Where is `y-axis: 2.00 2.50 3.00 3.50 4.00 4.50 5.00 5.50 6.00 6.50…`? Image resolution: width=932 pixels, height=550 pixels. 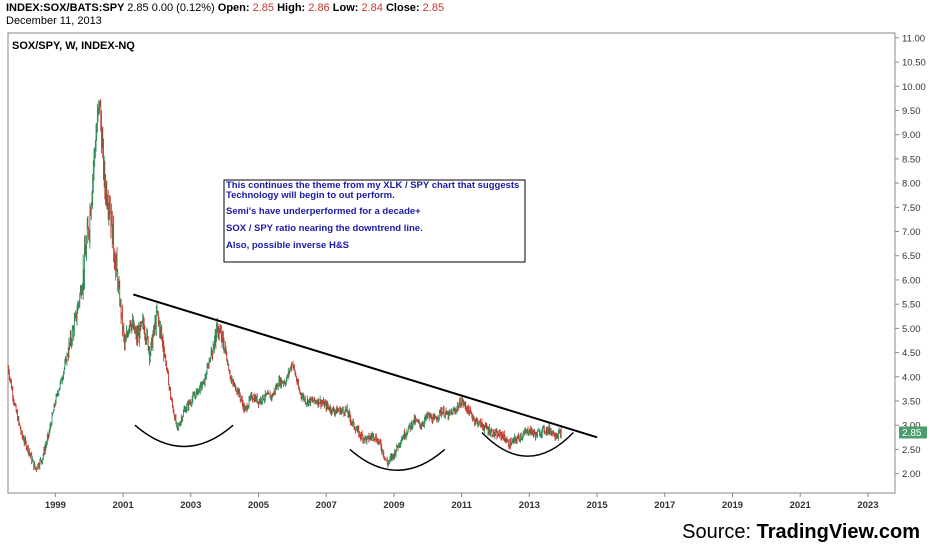
y-axis: 2.00 2.50 3.00 3.50 4.00 4.50 5.00 5.50 6.00 6.50… is located at coordinates (910, 256).